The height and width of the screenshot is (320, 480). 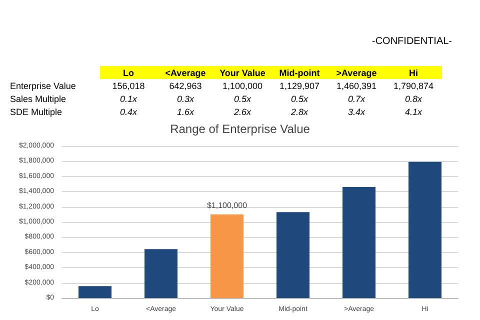 I want to click on chart-title: Range of Enterprise Value, so click(x=240, y=129).